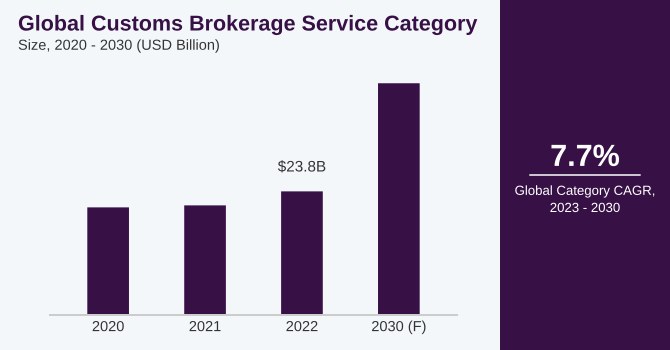  Describe the element at coordinates (302, 326) in the screenshot. I see `x-tick-label: 2022` at that location.